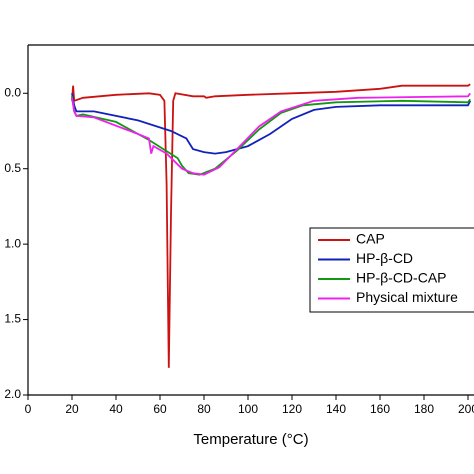 The image size is (474, 474). Describe the element at coordinates (380, 409) in the screenshot. I see `x-tick-label: 160` at that location.